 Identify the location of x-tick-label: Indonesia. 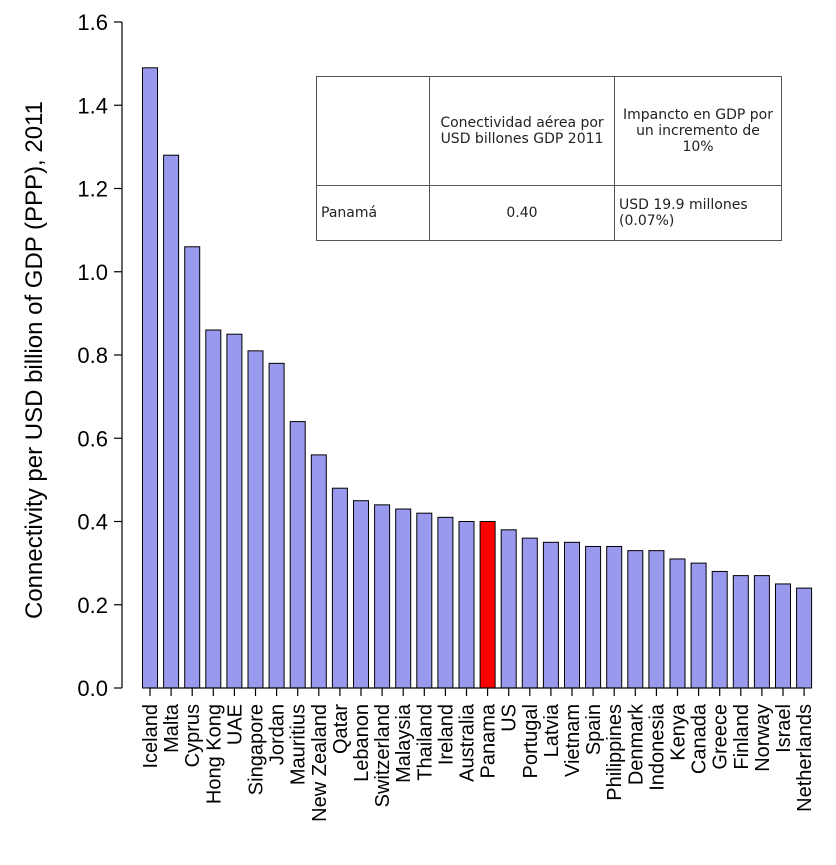
(657, 747).